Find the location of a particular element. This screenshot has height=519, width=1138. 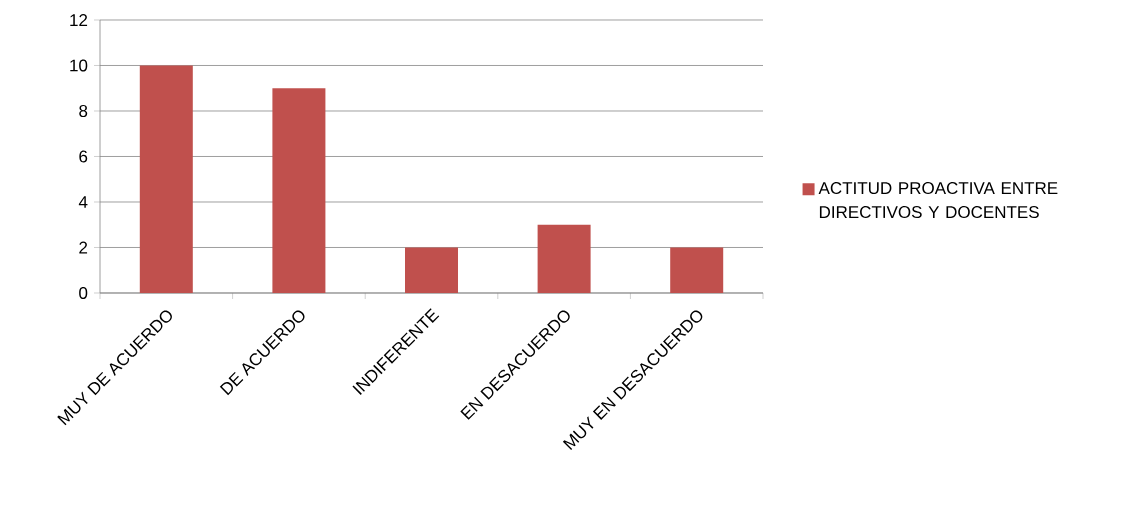

legend-label: ACTITUD PROACTIVA ENTRE DIRECTIVOS Y DOCENTES is located at coordinates (938, 200).